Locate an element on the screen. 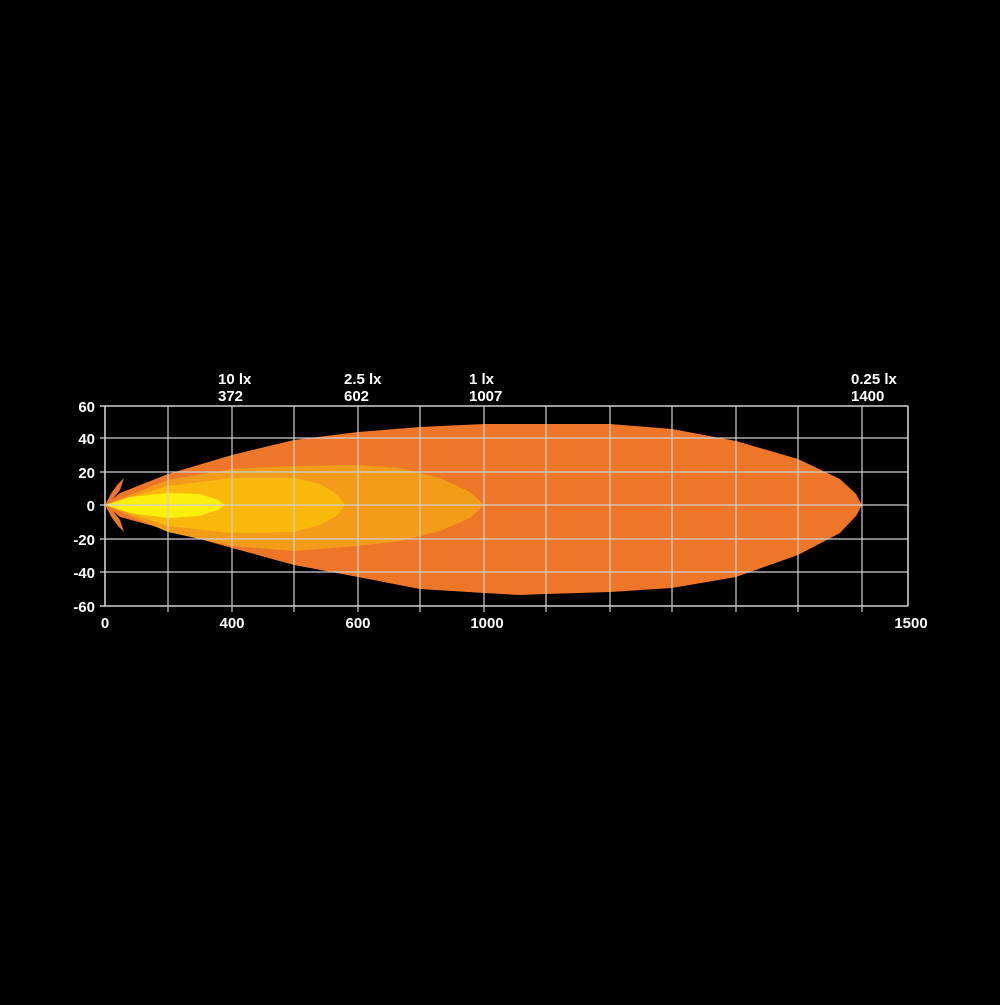 This screenshot has height=1005, width=1000. label-level-1lx: 1 lx is located at coordinates (482, 379).